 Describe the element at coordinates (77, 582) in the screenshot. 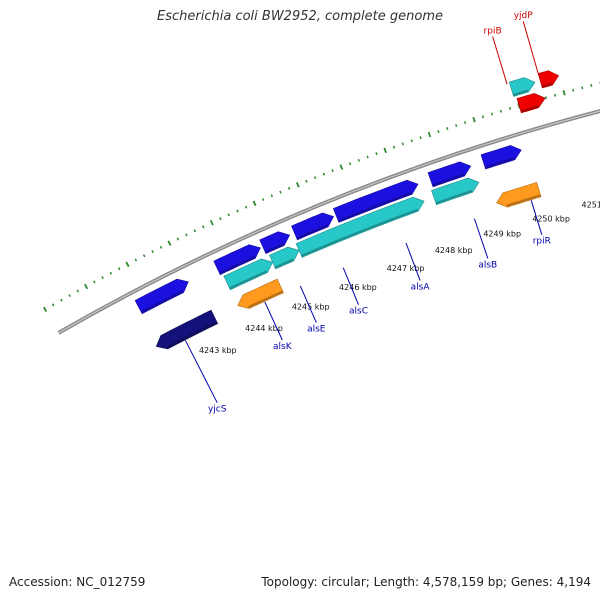

I see `accession-text: Accession: NC_012759` at that location.